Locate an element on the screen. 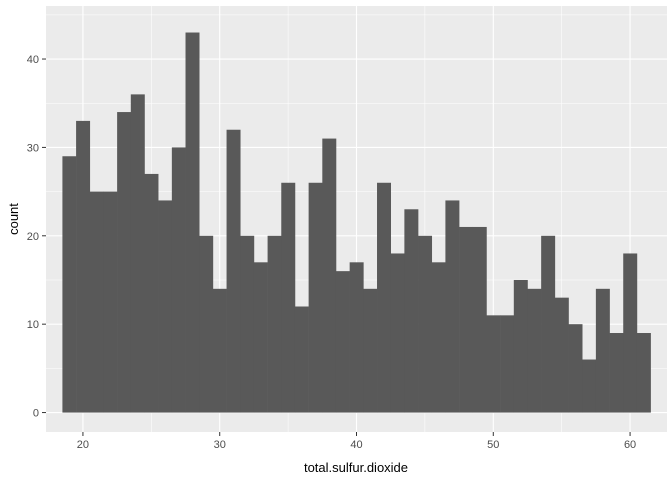 The image size is (672, 480). x-tick-label: 40 is located at coordinates (356, 445).